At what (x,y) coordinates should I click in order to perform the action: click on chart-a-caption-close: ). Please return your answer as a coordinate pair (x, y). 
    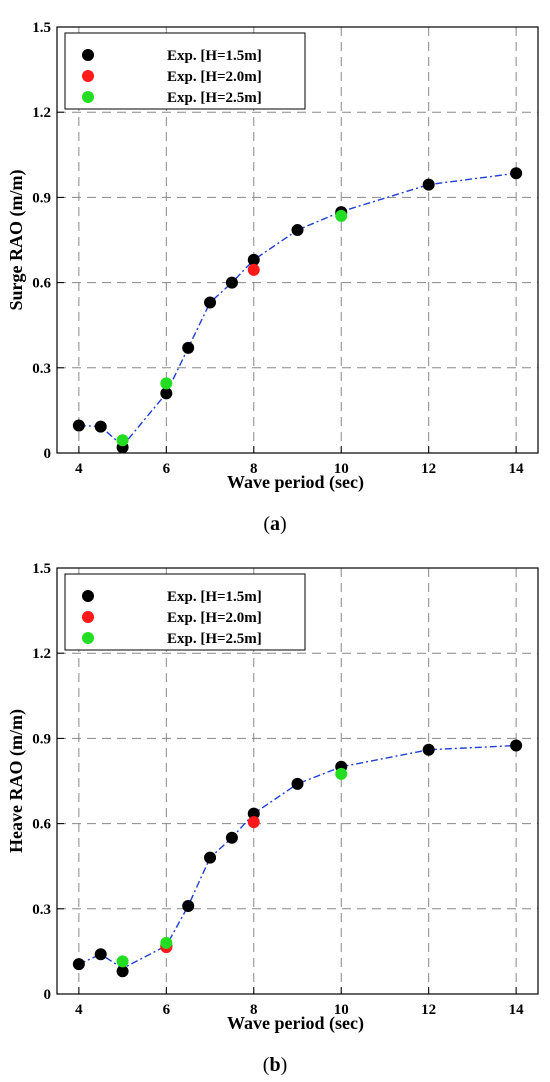
    Looking at the image, I should click on (283, 524).